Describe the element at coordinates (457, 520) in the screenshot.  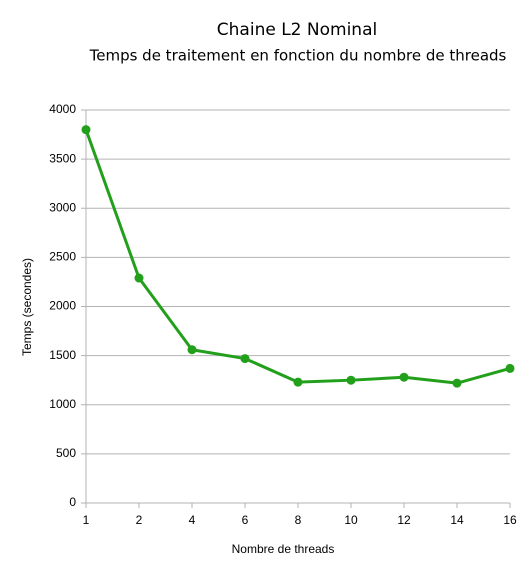
I see `x-tick-label: 14` at that location.